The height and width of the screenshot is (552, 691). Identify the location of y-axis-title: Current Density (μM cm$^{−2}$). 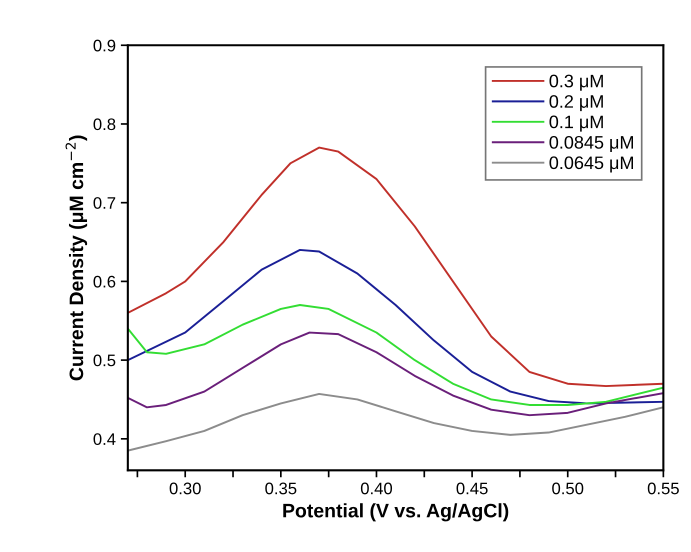
(77, 258).